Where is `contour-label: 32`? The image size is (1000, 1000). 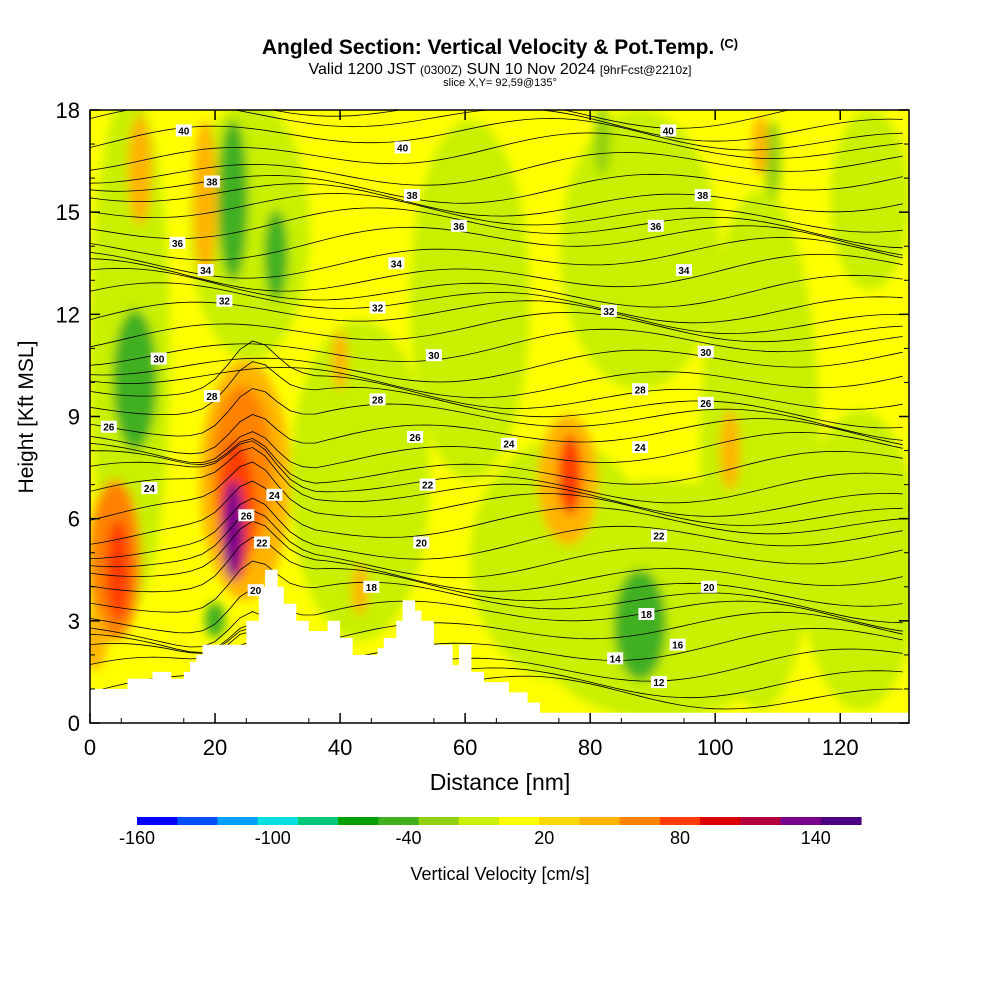
contour-label: 32 is located at coordinates (378, 309).